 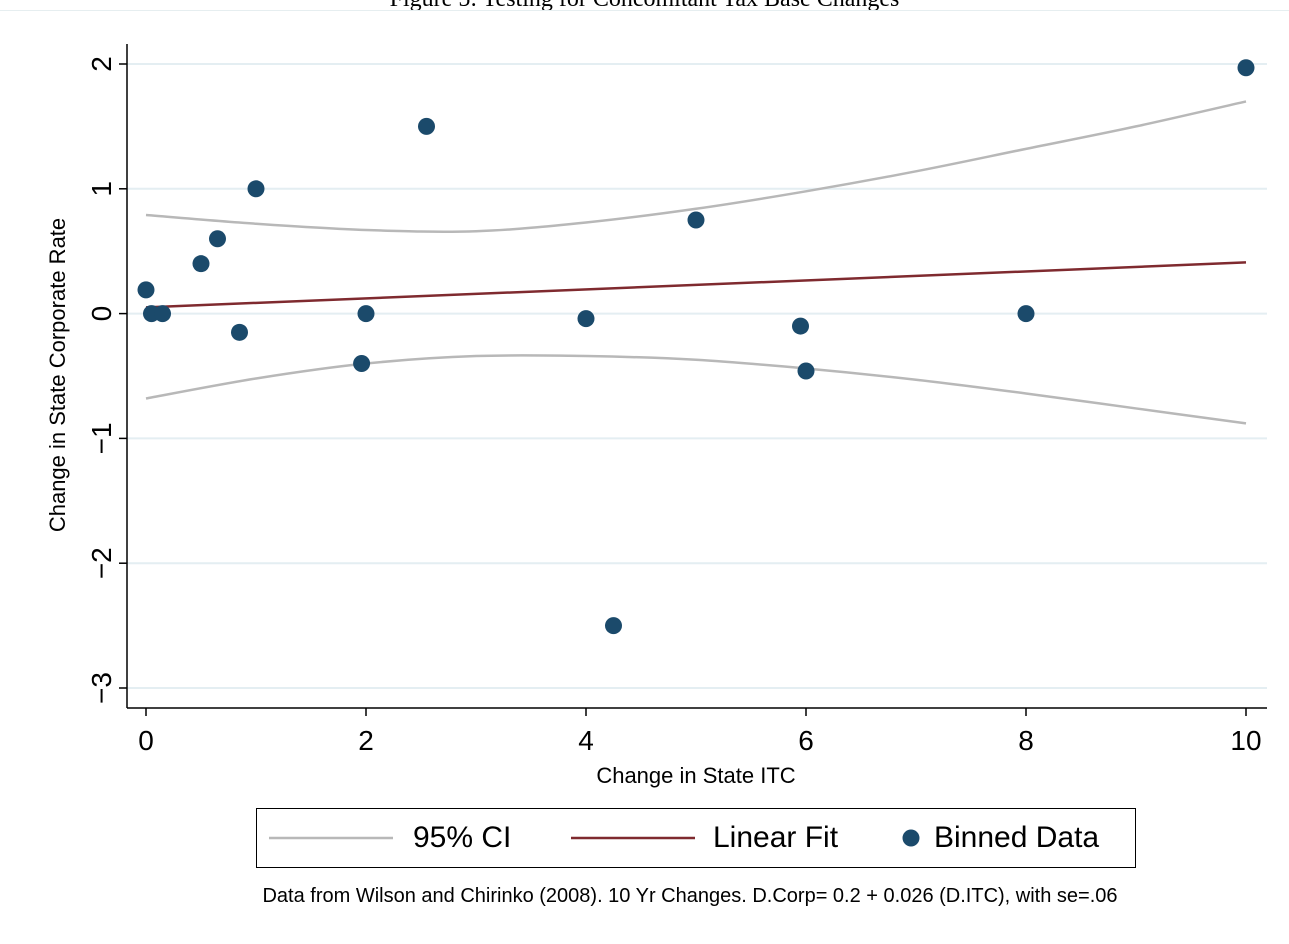 I want to click on x-tick-label: 0, so click(x=146, y=740).